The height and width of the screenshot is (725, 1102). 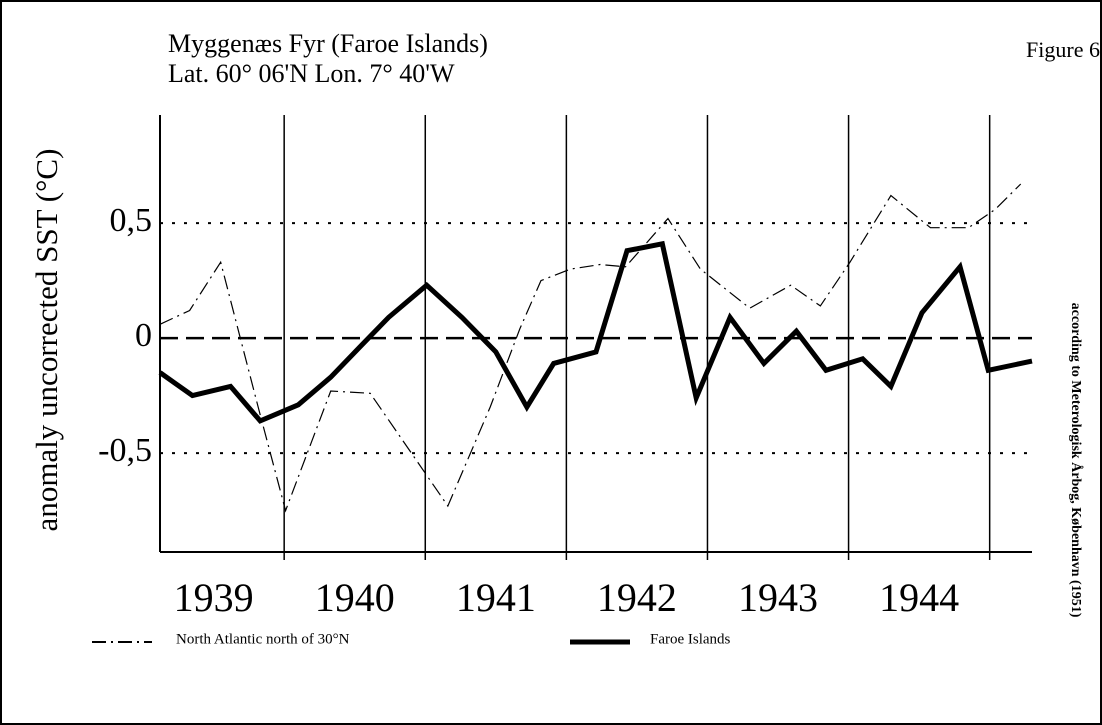 What do you see at coordinates (919, 597) in the screenshot?
I see `x-tick-label: 1944` at bounding box center [919, 597].